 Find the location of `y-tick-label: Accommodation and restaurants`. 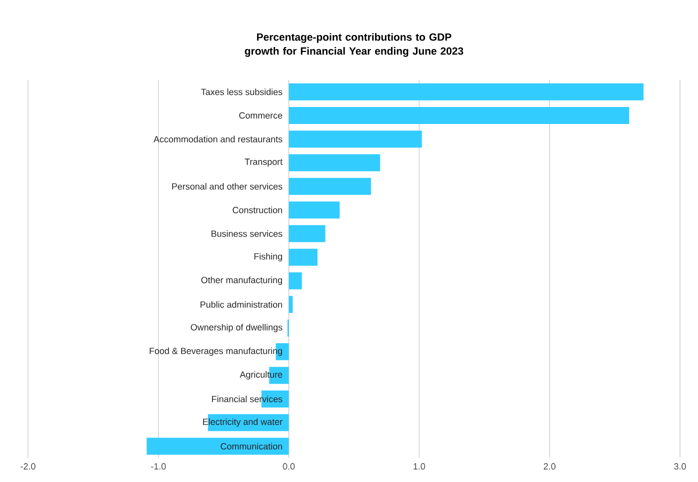

y-tick-label: Accommodation and restaurants is located at coordinates (218, 139).